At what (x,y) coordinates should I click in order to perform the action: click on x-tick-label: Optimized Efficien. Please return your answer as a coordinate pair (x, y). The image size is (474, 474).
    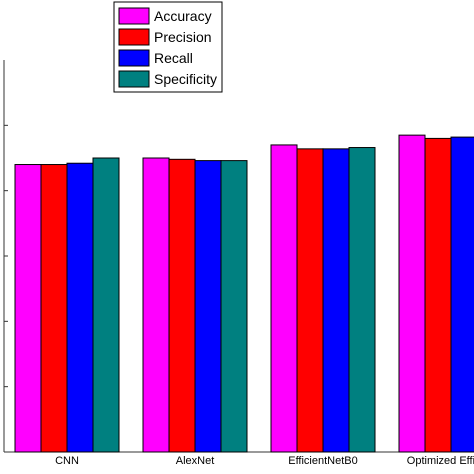
    Looking at the image, I should click on (440, 461).